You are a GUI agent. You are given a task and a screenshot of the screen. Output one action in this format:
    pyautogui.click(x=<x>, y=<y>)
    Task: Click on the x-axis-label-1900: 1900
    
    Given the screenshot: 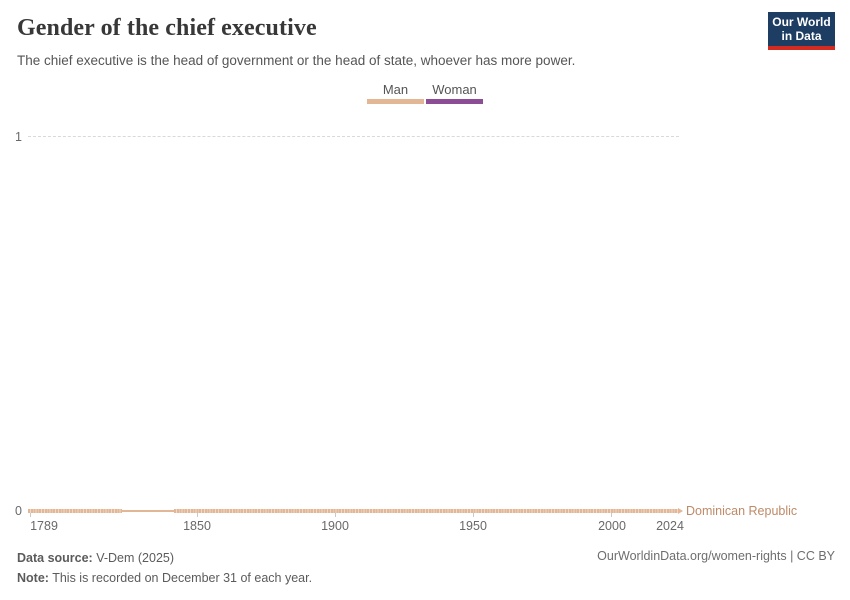 What is the action you would take?
    pyautogui.click(x=335, y=526)
    